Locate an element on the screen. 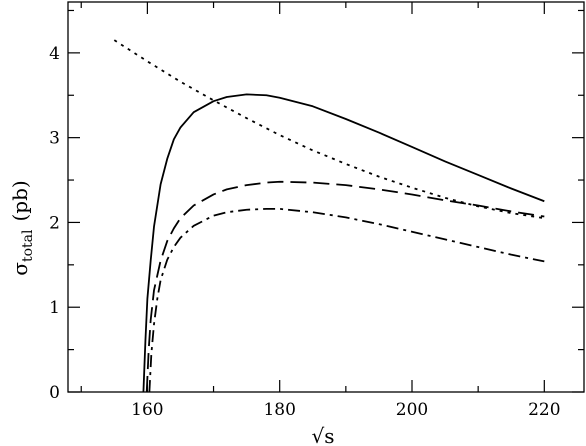  y-axis-symbol: σ is located at coordinates (20, 269).